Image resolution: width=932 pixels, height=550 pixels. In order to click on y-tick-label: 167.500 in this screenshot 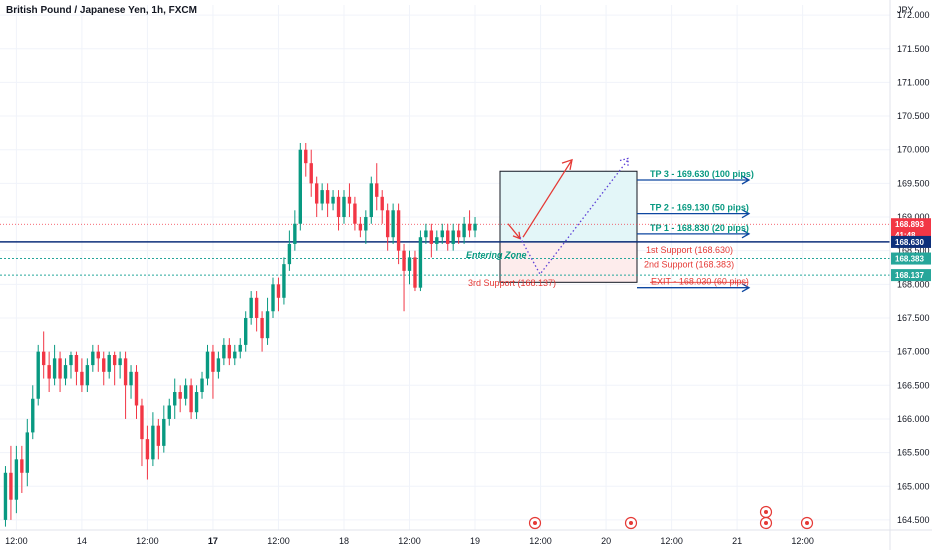, I will do `click(913, 318)`.